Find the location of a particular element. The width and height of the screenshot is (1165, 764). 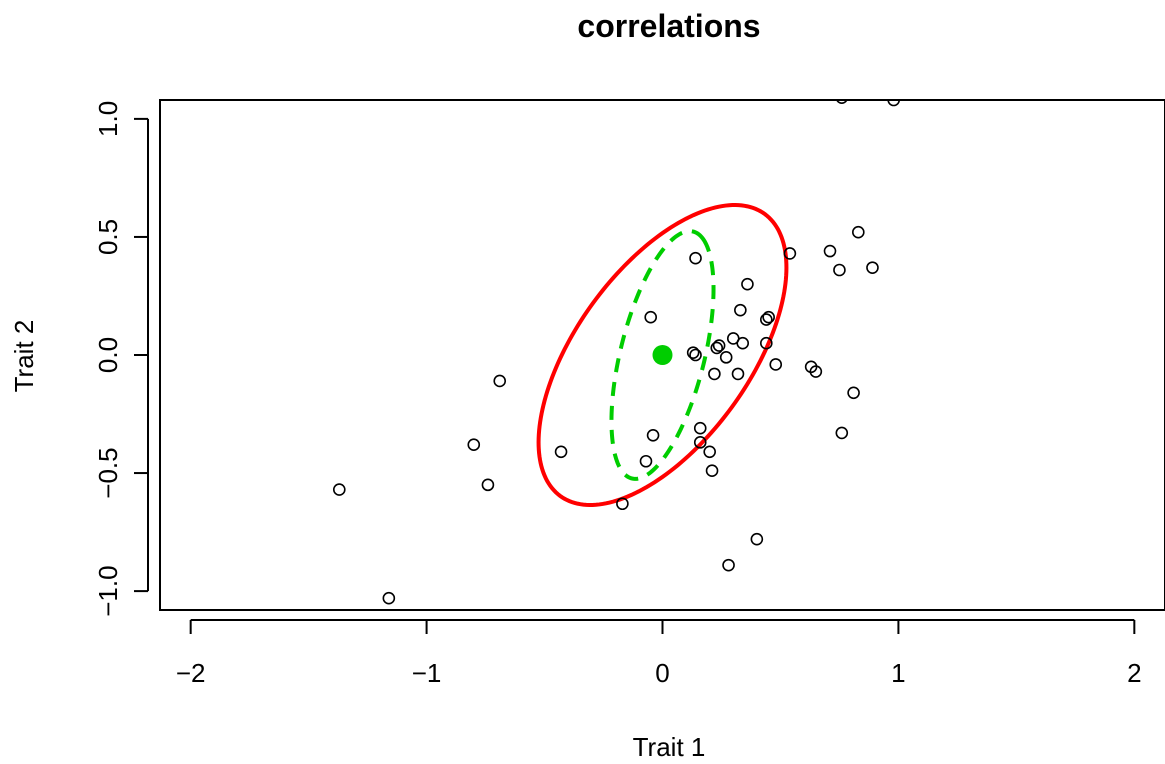

x-tick-label: 2 is located at coordinates (1134, 673).